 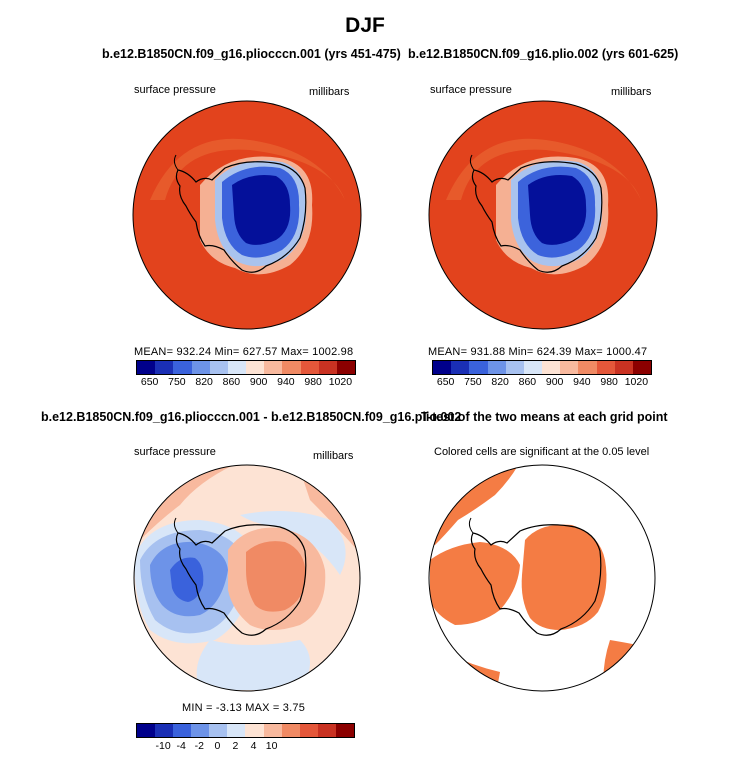 I want to click on panel1-stats: MEAN= 932.24 Min= 627.57 Max= 1002.98, so click(x=244, y=352).